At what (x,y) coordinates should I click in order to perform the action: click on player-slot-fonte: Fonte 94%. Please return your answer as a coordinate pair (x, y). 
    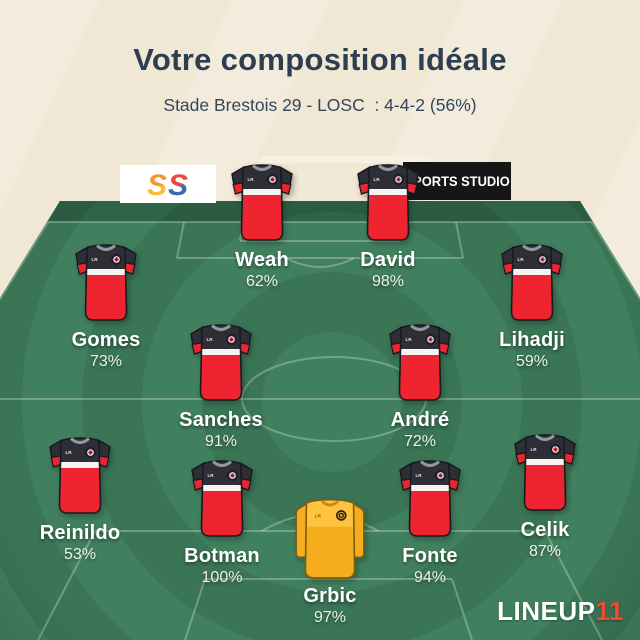
    Looking at the image, I should click on (430, 523).